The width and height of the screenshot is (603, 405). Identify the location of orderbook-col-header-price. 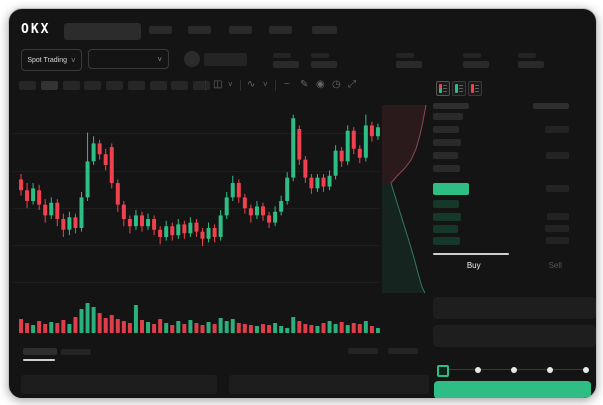
(451, 106).